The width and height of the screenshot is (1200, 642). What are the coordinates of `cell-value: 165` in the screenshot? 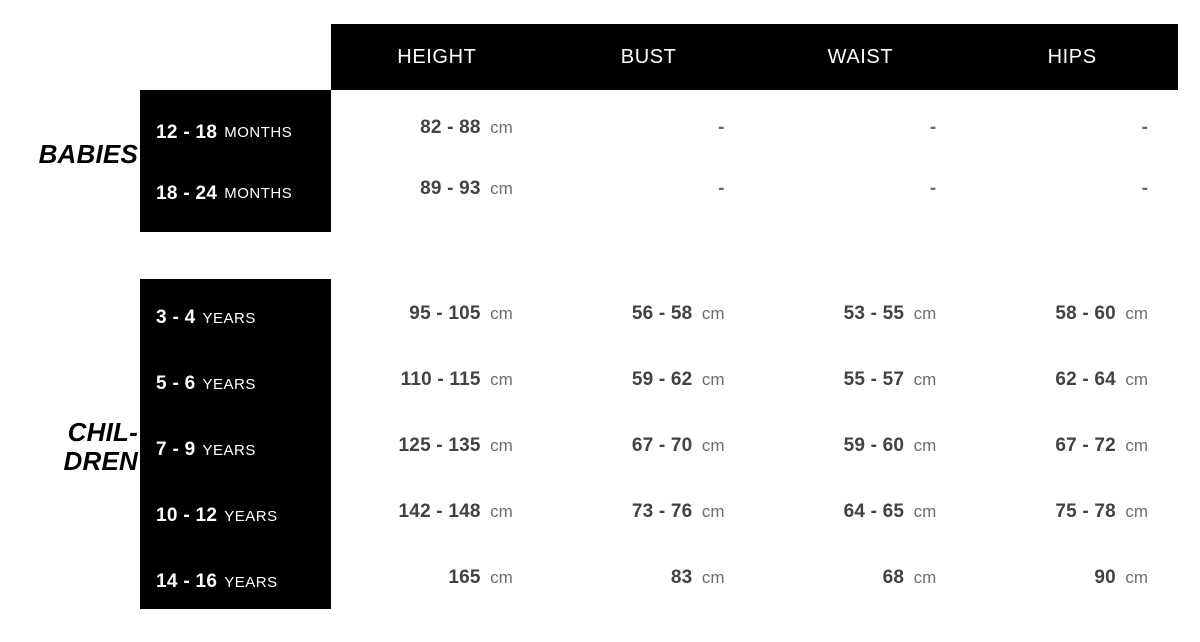 It's located at (464, 577).